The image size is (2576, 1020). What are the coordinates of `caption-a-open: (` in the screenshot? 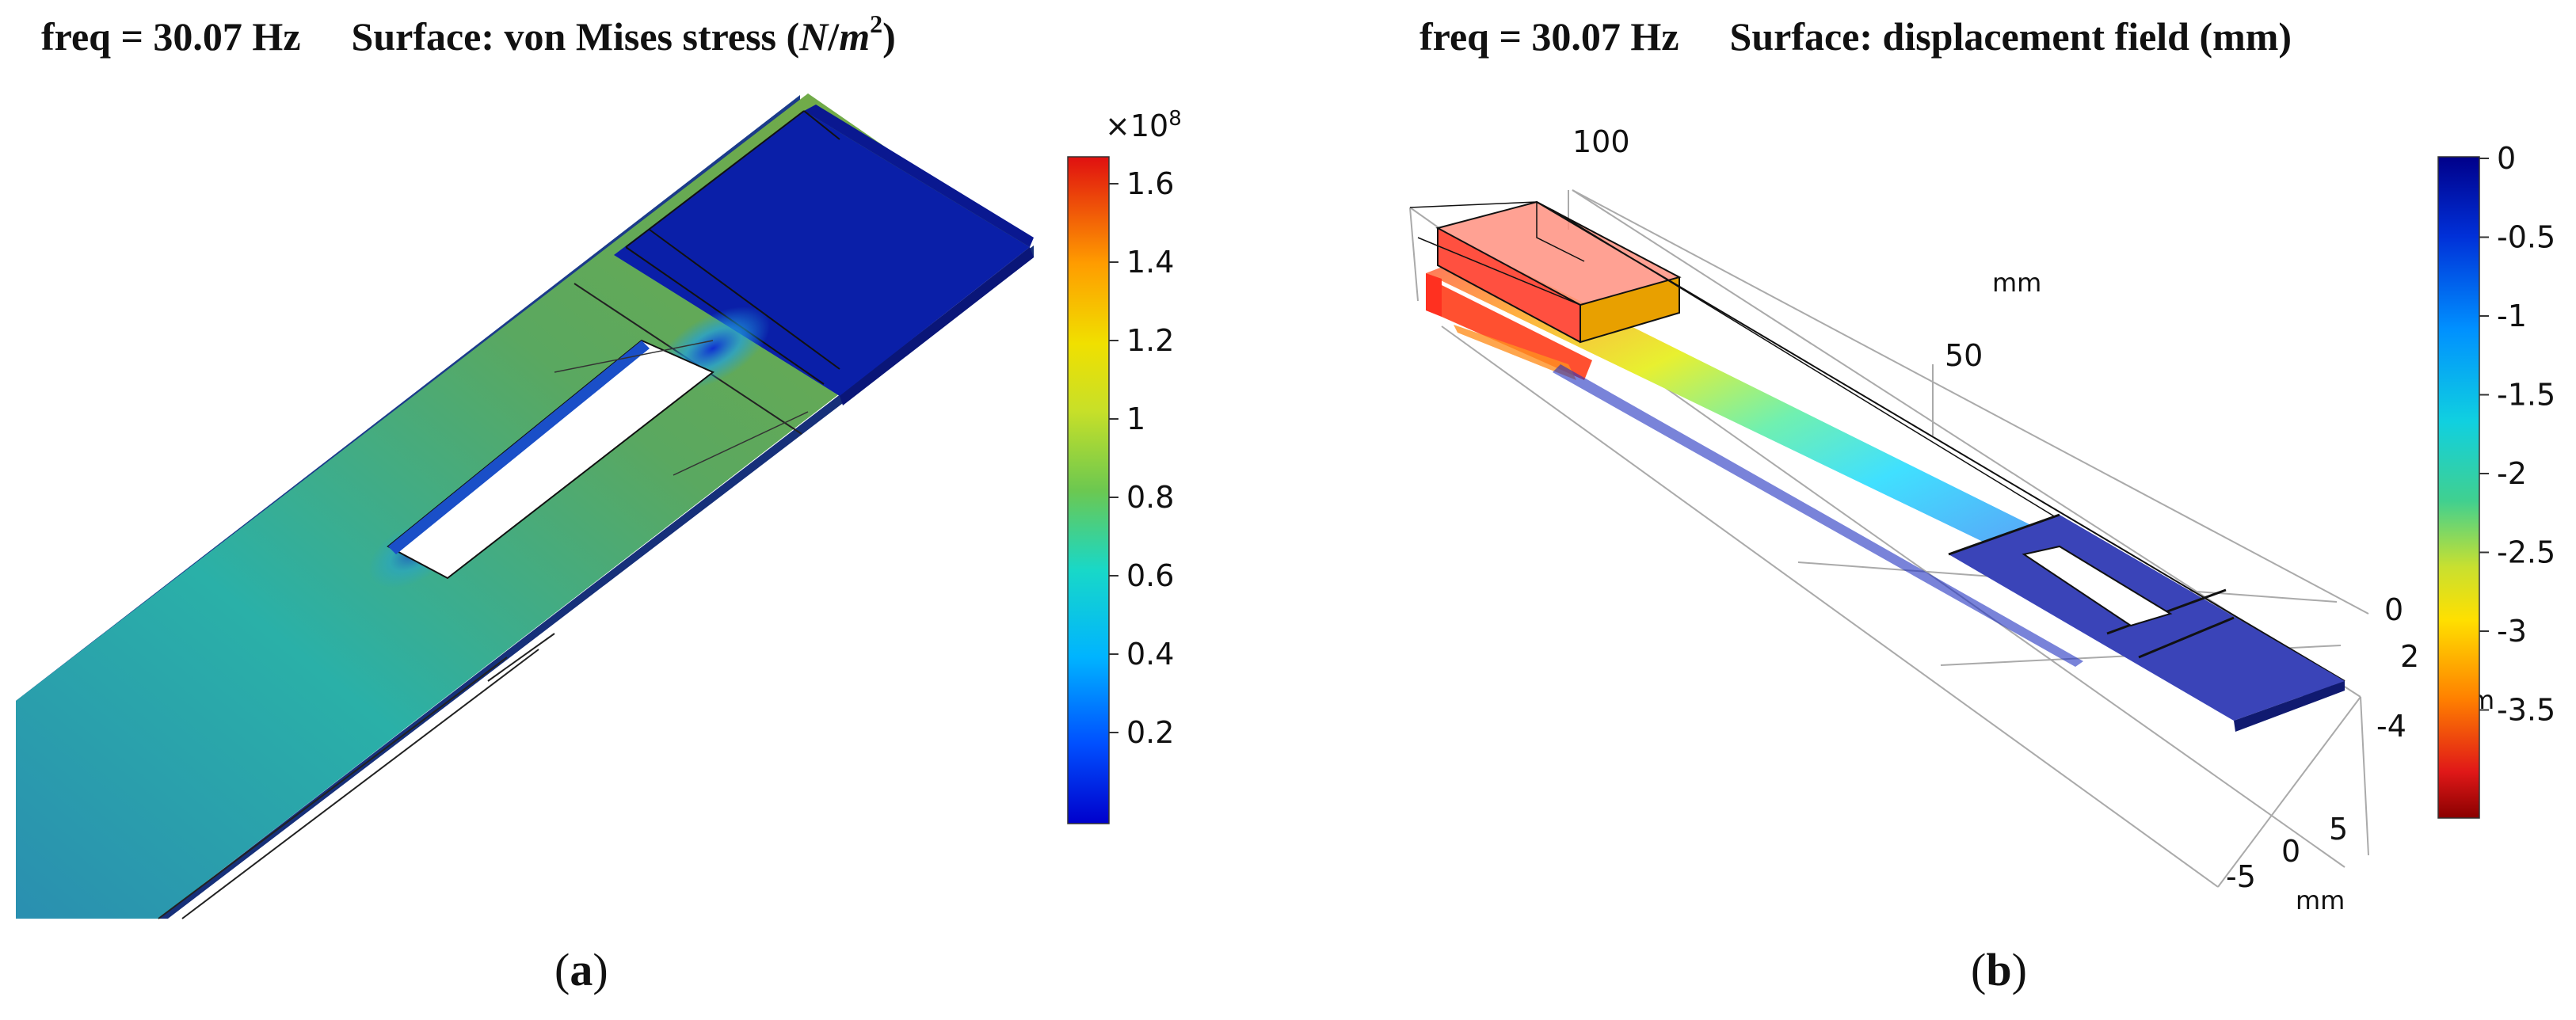 It's located at (562, 969).